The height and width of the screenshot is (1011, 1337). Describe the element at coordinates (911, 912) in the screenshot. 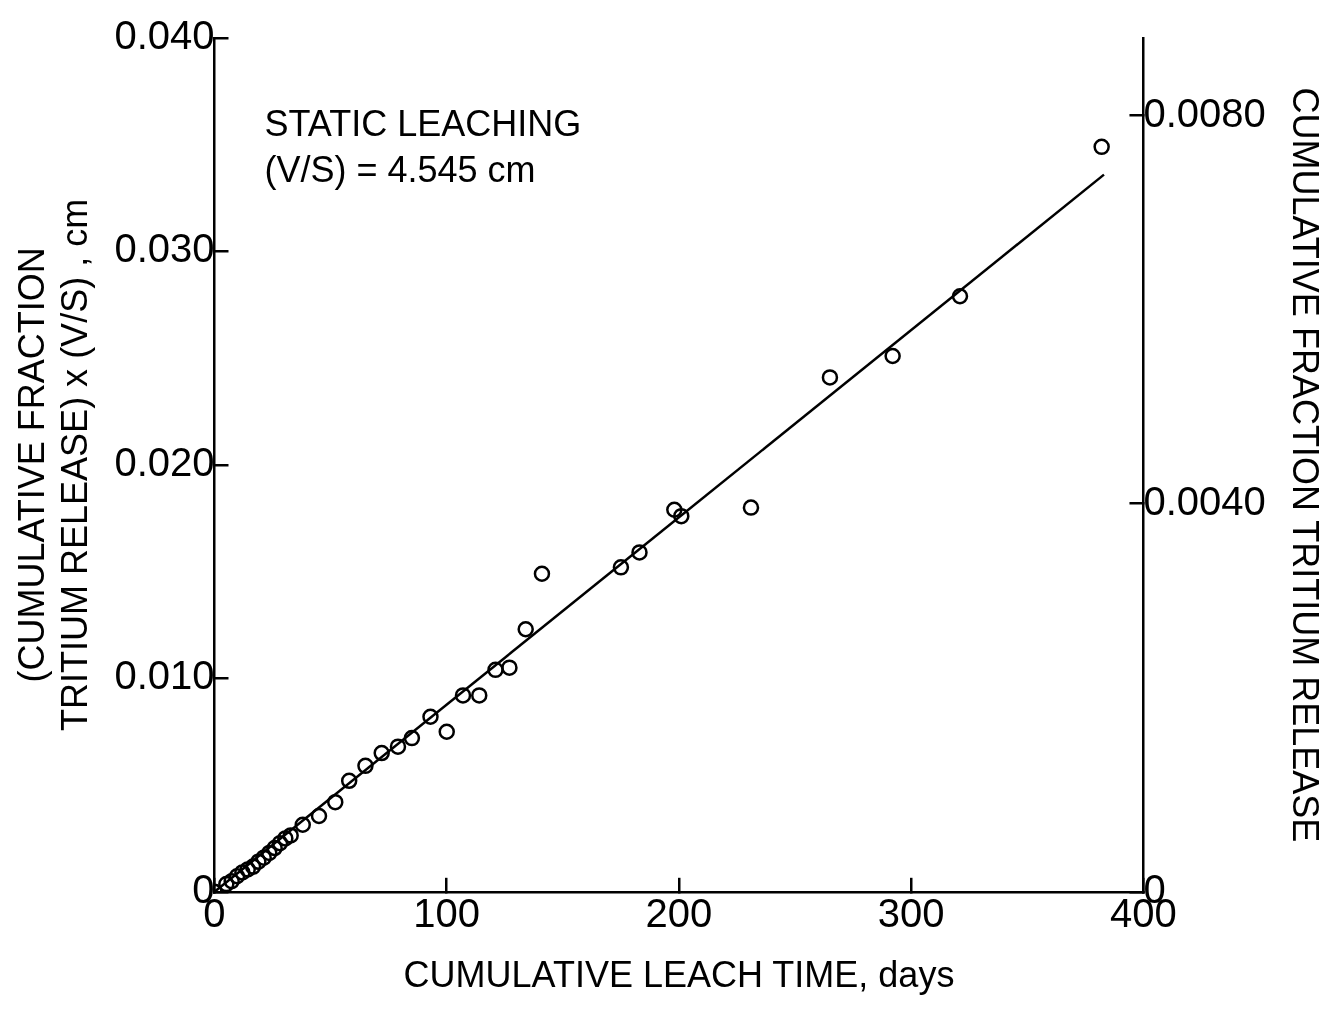

I see `x-tick-label: 300` at that location.